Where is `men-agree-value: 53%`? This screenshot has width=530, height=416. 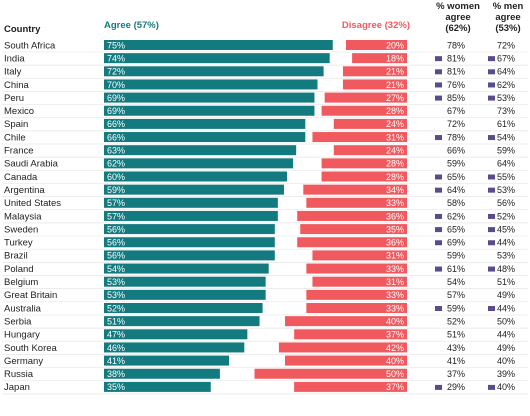
men-agree-value: 53% is located at coordinates (506, 98).